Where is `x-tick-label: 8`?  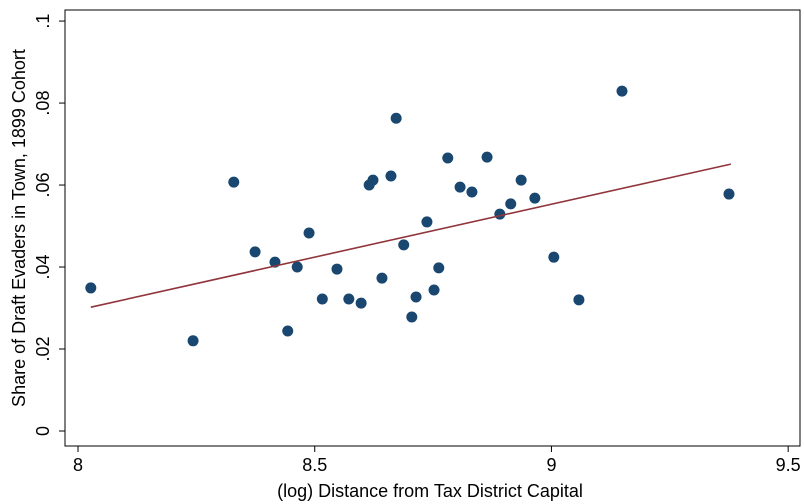 x-tick-label: 8 is located at coordinates (78, 465).